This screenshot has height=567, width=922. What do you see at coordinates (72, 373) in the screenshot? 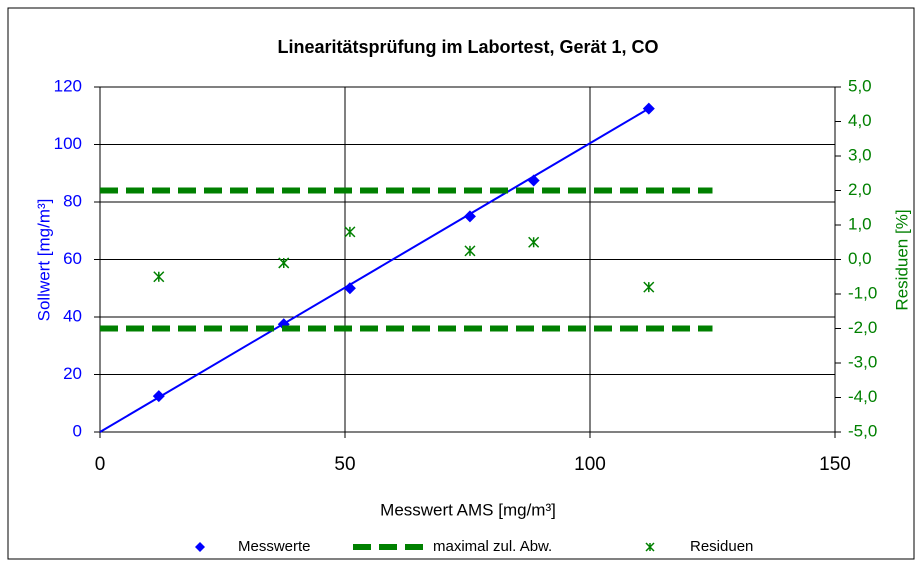
I see `y-tick-label: 20` at bounding box center [72, 373].